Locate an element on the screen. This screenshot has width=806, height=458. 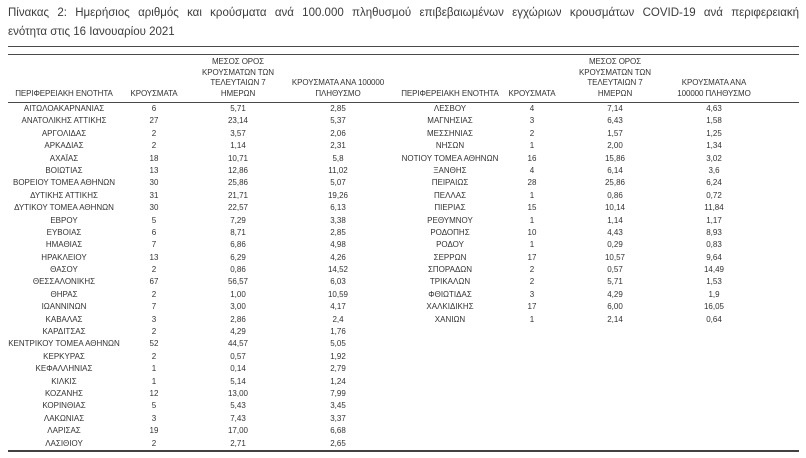
right-avg7-cell: 4,43 is located at coordinates (615, 232).